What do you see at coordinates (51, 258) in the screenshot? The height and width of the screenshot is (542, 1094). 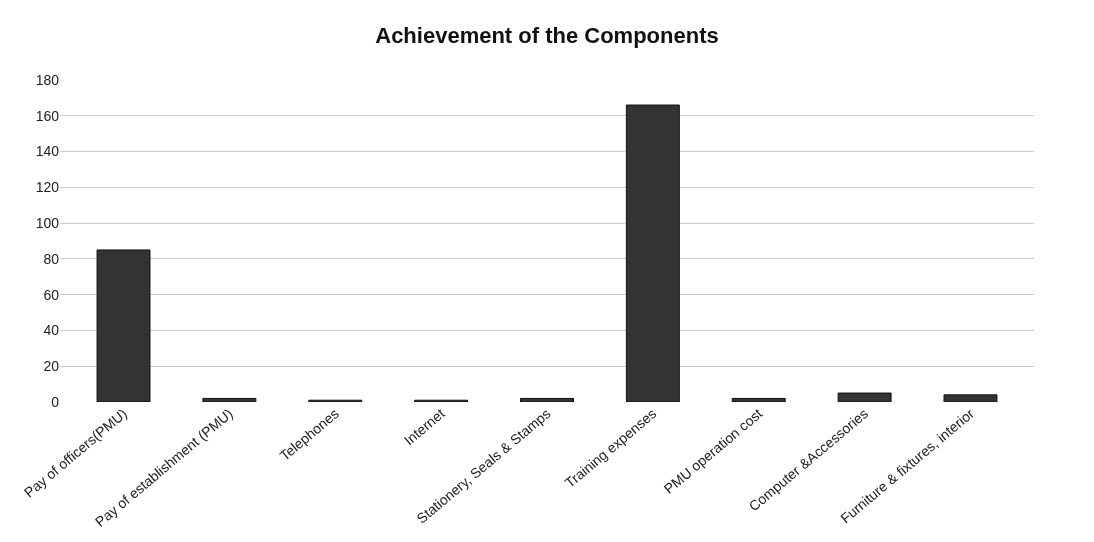 I see `y-tick-label: 80` at bounding box center [51, 258].